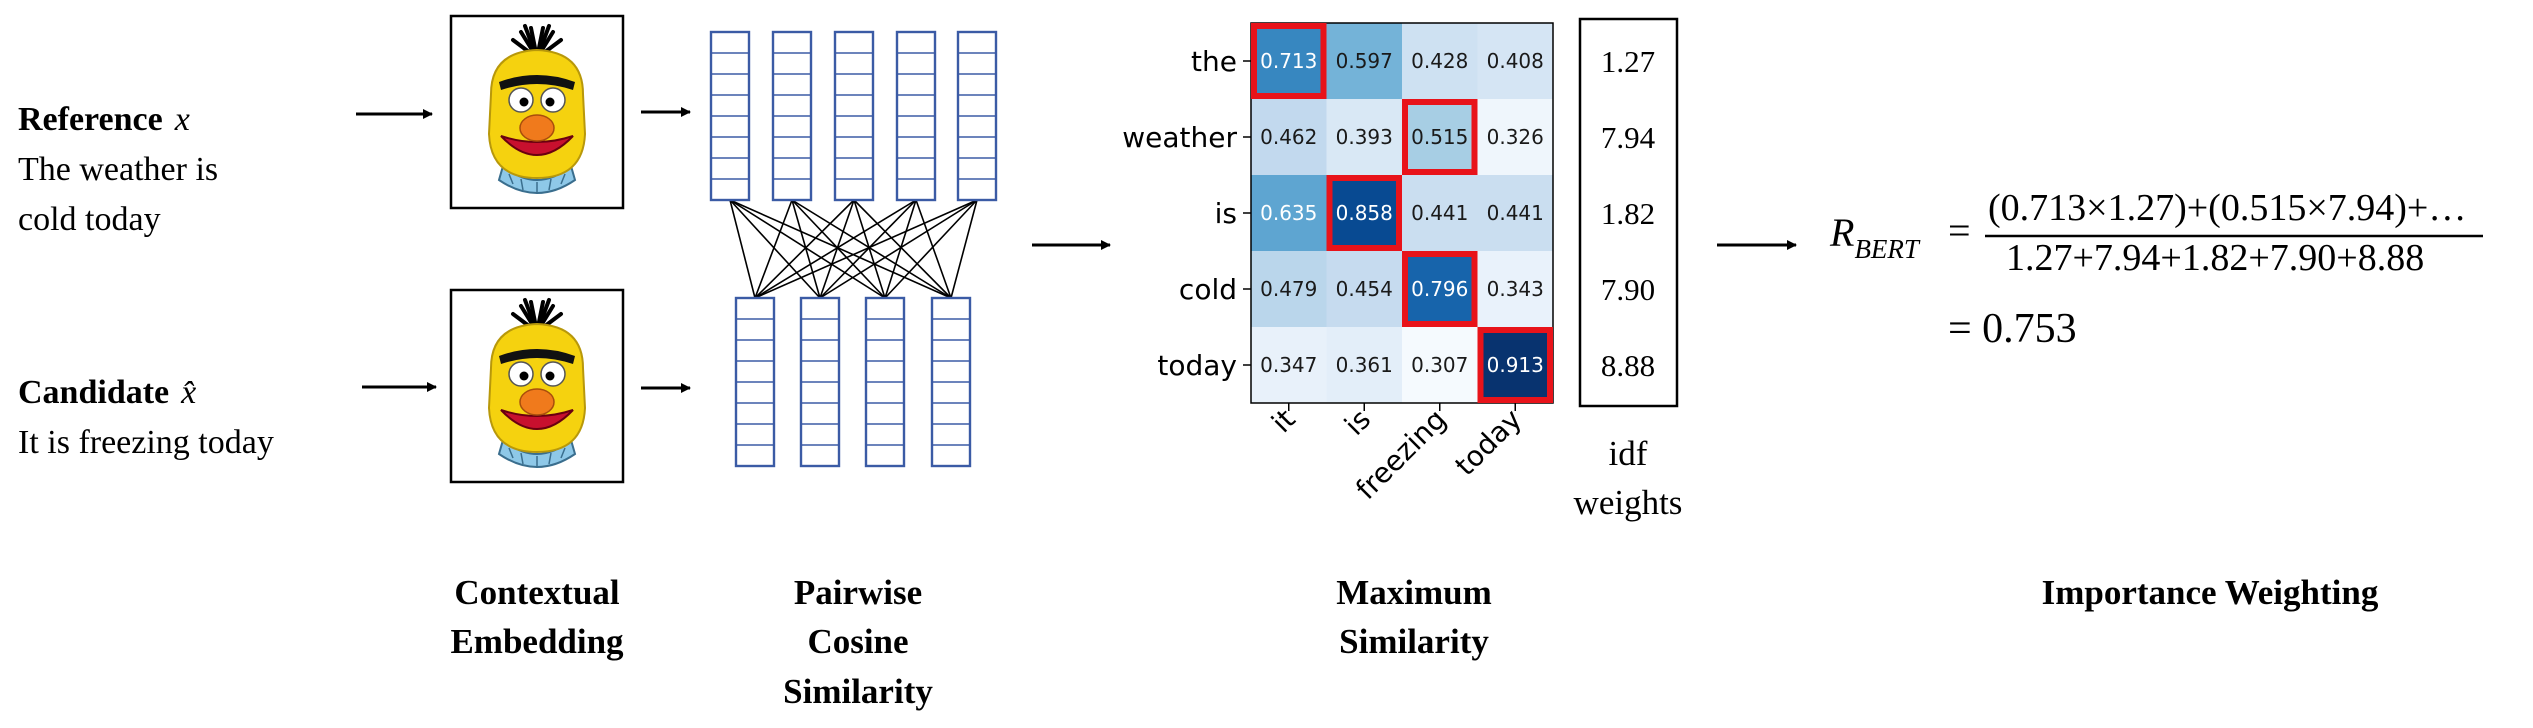 This screenshot has width=2533, height=728. I want to click on bert-reference-icon, so click(537, 112).